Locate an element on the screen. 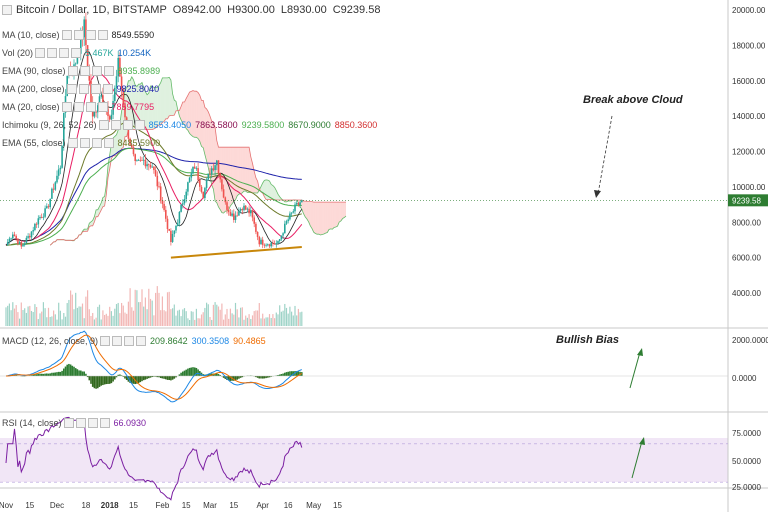 This screenshot has width=768, height=512. legend-row: EMA (90, close) 8935.8989 is located at coordinates (81, 71).